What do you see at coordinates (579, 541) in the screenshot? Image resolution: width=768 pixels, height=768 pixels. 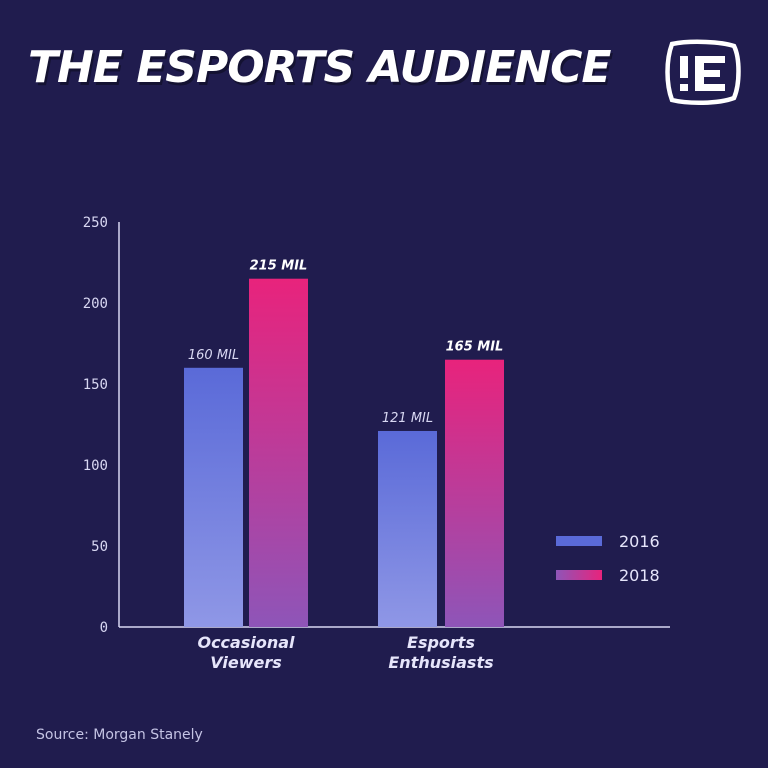 I see `legend-swatch-2016` at bounding box center [579, 541].